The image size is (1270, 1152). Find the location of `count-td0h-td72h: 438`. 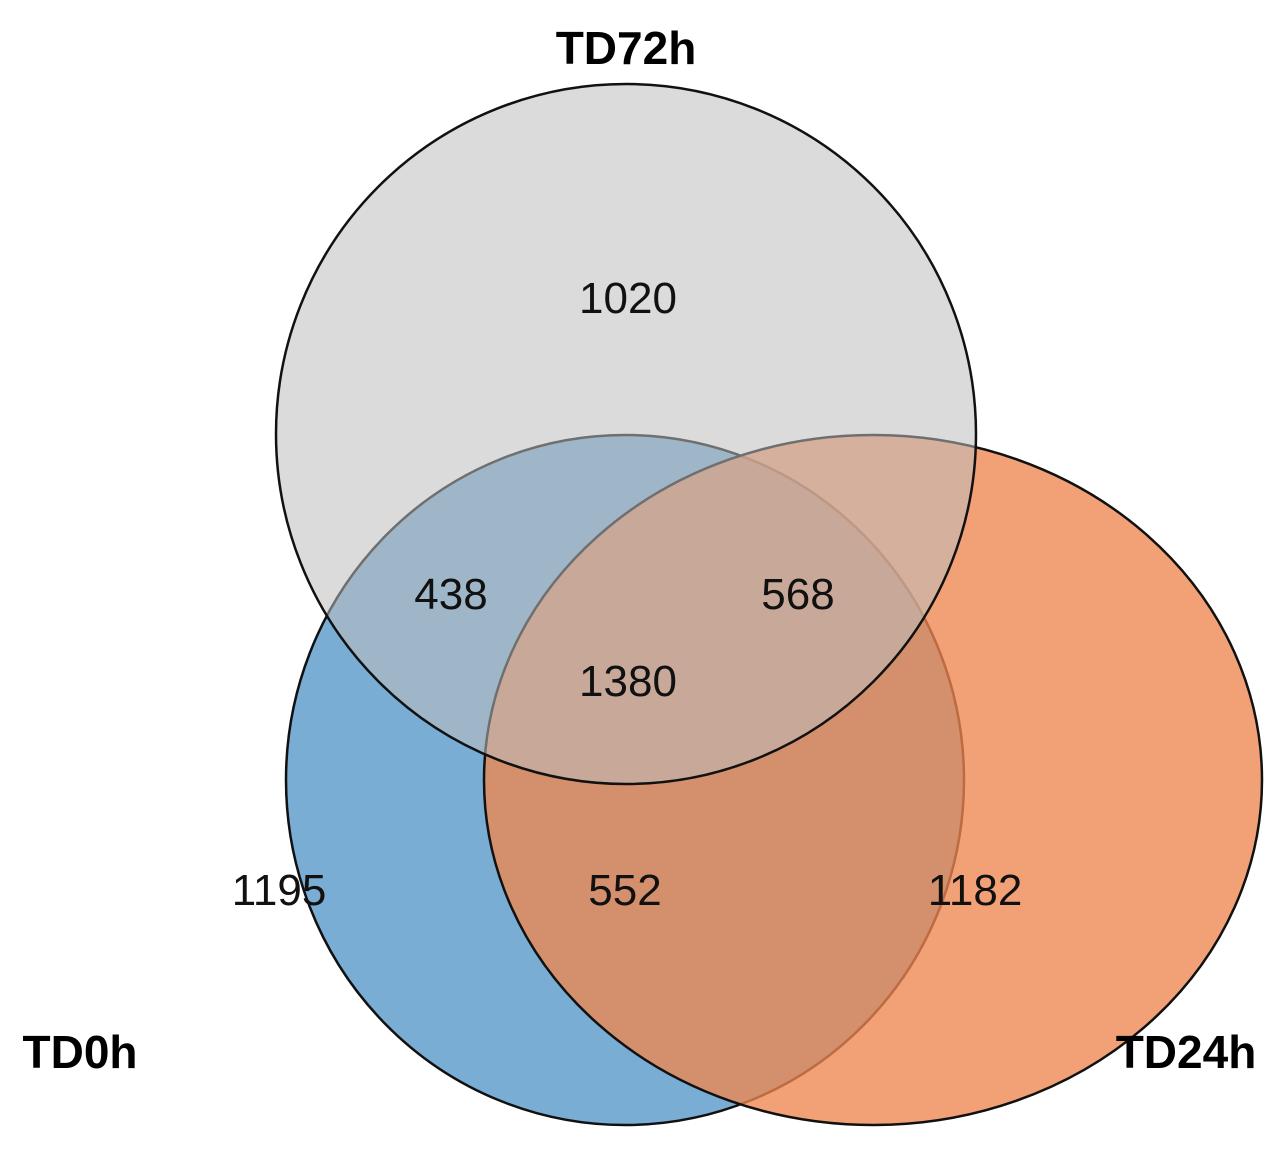

count-td0h-td72h: 438 is located at coordinates (450, 594).